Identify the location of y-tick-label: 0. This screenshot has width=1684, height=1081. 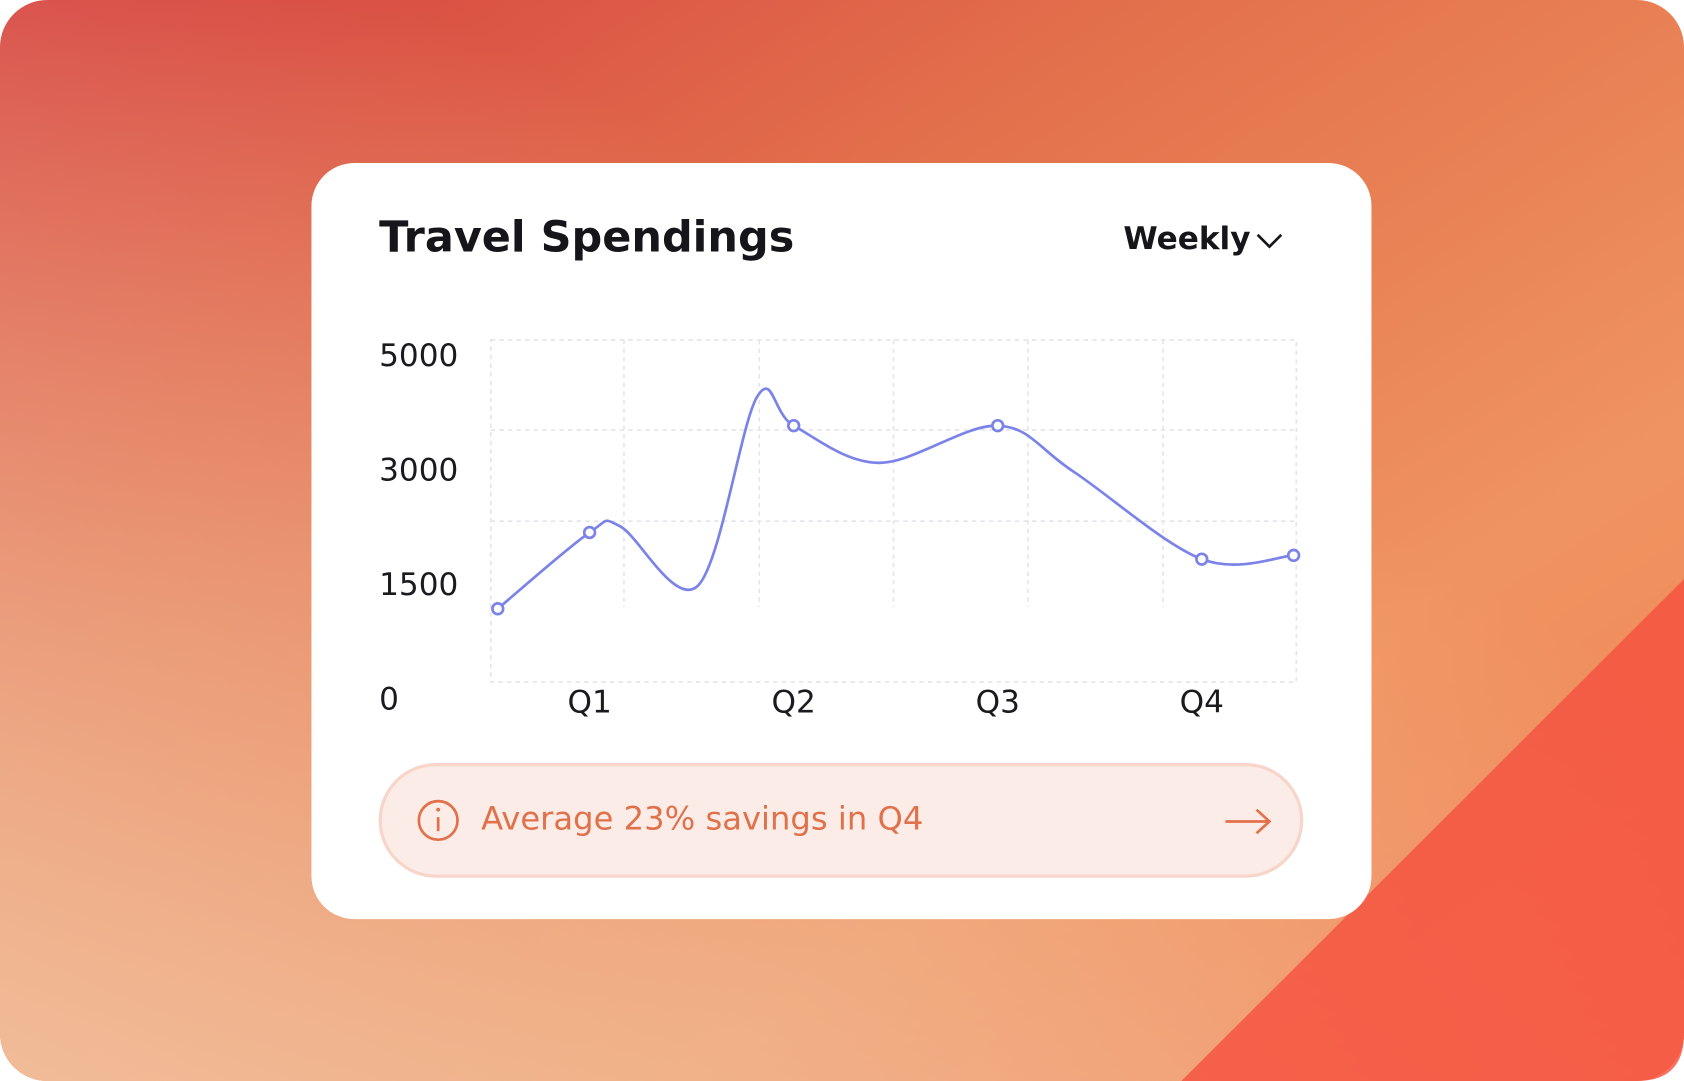
(389, 699).